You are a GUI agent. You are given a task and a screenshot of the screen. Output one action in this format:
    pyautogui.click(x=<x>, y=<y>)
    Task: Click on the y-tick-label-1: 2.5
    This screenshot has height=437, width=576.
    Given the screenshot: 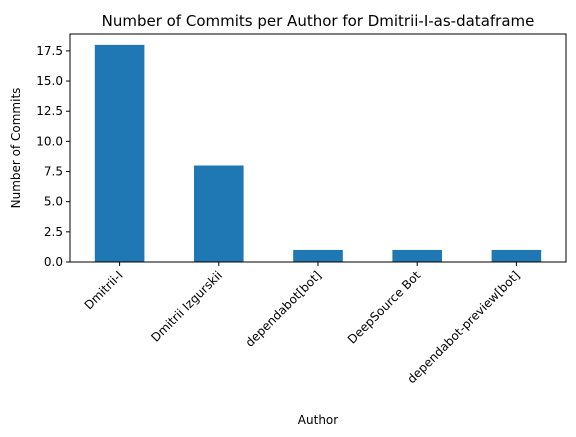 What is the action you would take?
    pyautogui.click(x=53, y=232)
    